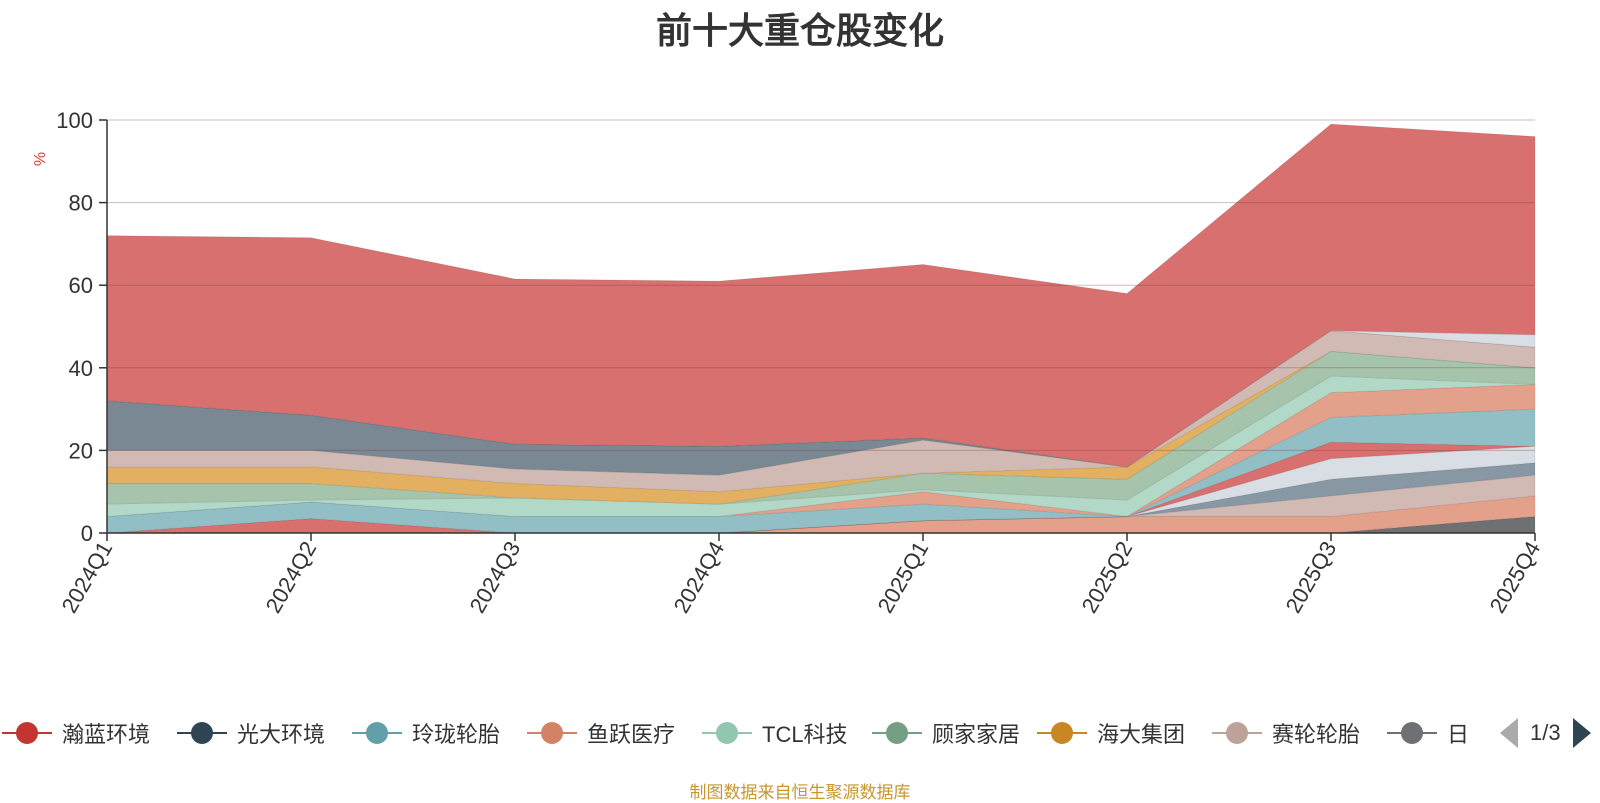 The width and height of the screenshot is (1600, 803). Describe the element at coordinates (976, 734) in the screenshot. I see `legend-label: 顾家家居` at that location.